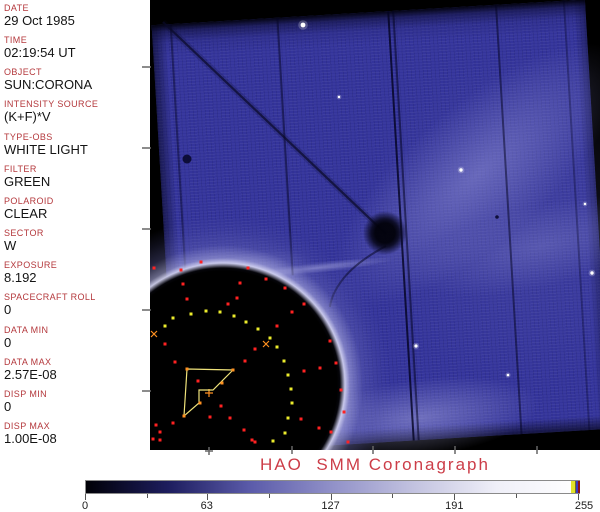 Image resolution: width=600 pixels, height=512 pixels. Describe the element at coordinates (29, 200) in the screenshot. I see `field-label: POLAROID` at that location.